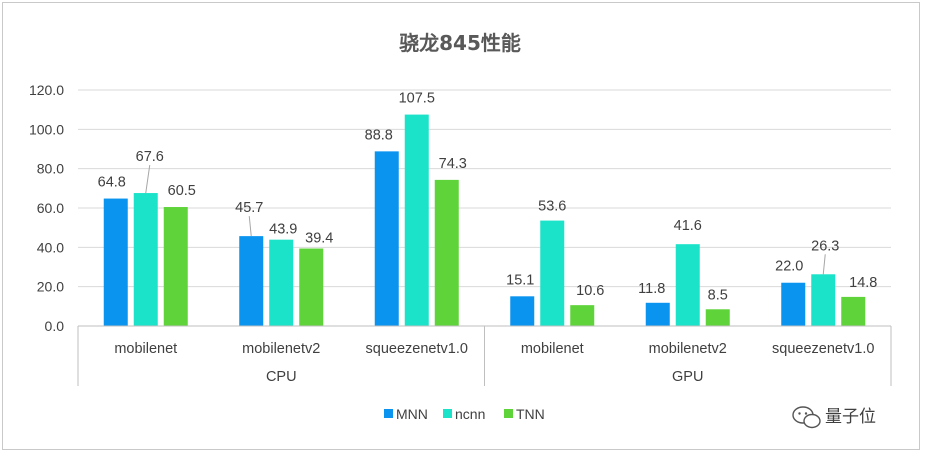 This screenshot has height=456, width=926. I want to click on y-tick-label: 60.0, so click(50, 208).